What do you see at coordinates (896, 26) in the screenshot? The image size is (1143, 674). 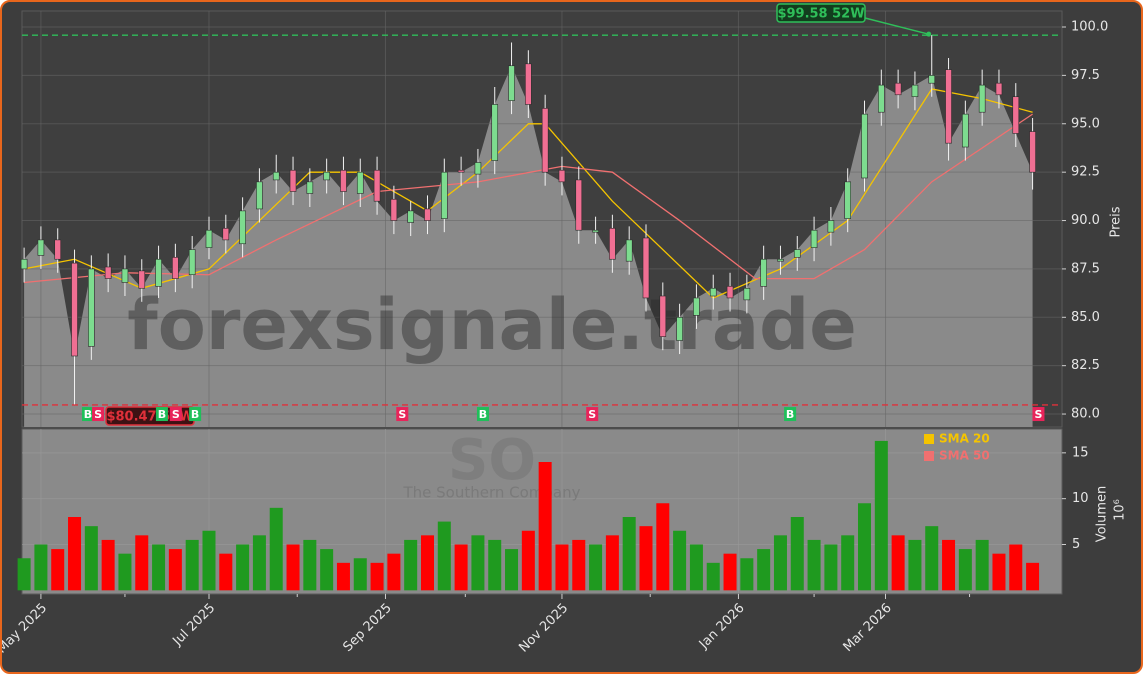 I see `level-arrow` at bounding box center [896, 26].